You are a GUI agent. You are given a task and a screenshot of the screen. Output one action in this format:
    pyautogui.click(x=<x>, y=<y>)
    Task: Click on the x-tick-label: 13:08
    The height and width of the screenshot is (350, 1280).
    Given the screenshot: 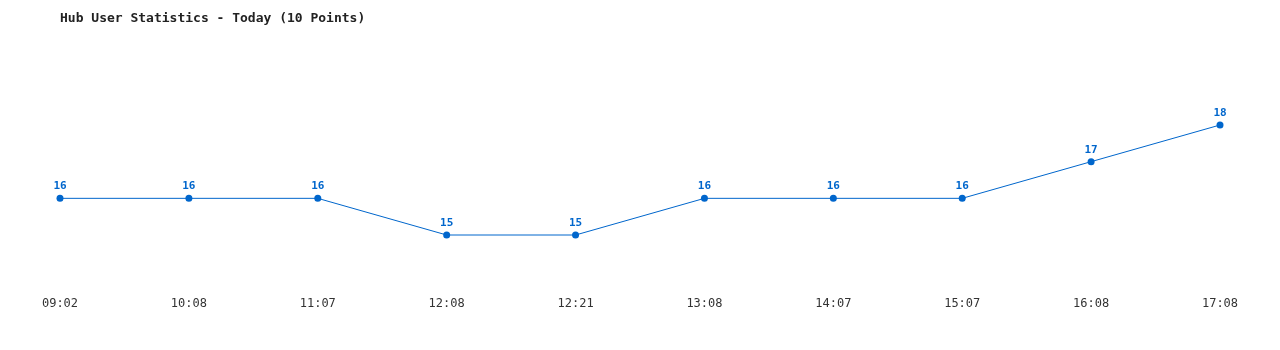 What is the action you would take?
    pyautogui.click(x=704, y=303)
    